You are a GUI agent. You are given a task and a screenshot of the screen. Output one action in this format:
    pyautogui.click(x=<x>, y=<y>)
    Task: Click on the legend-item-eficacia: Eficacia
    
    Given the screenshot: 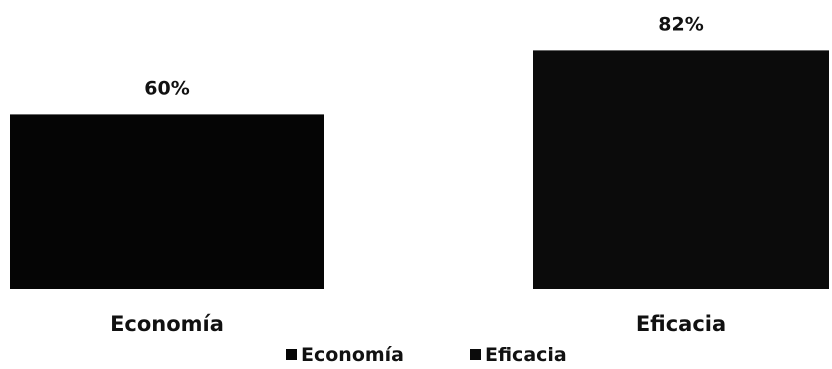 What is the action you would take?
    pyautogui.click(x=518, y=355)
    